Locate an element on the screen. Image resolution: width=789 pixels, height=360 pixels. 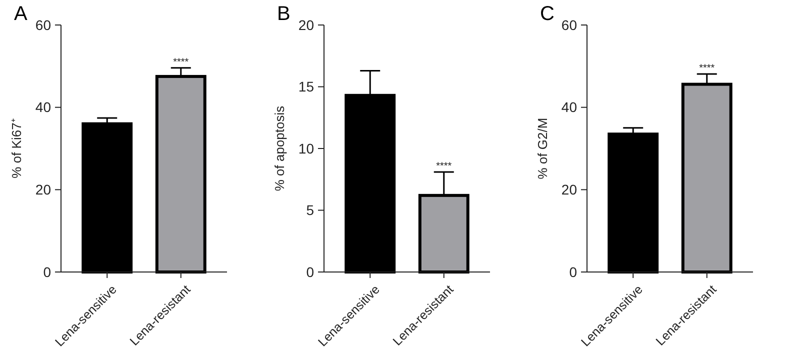
y-tick-label: 5 is located at coordinates (310, 210).